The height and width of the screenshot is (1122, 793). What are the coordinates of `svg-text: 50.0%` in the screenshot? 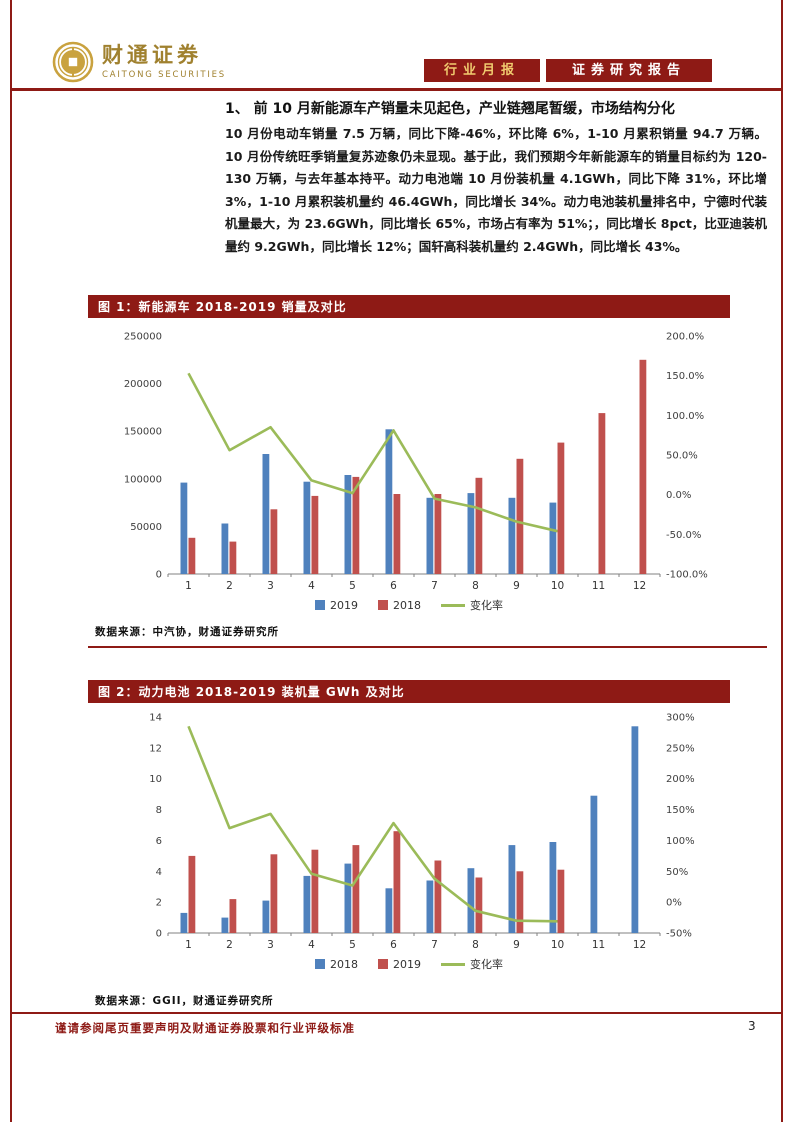 It's located at (682, 456).